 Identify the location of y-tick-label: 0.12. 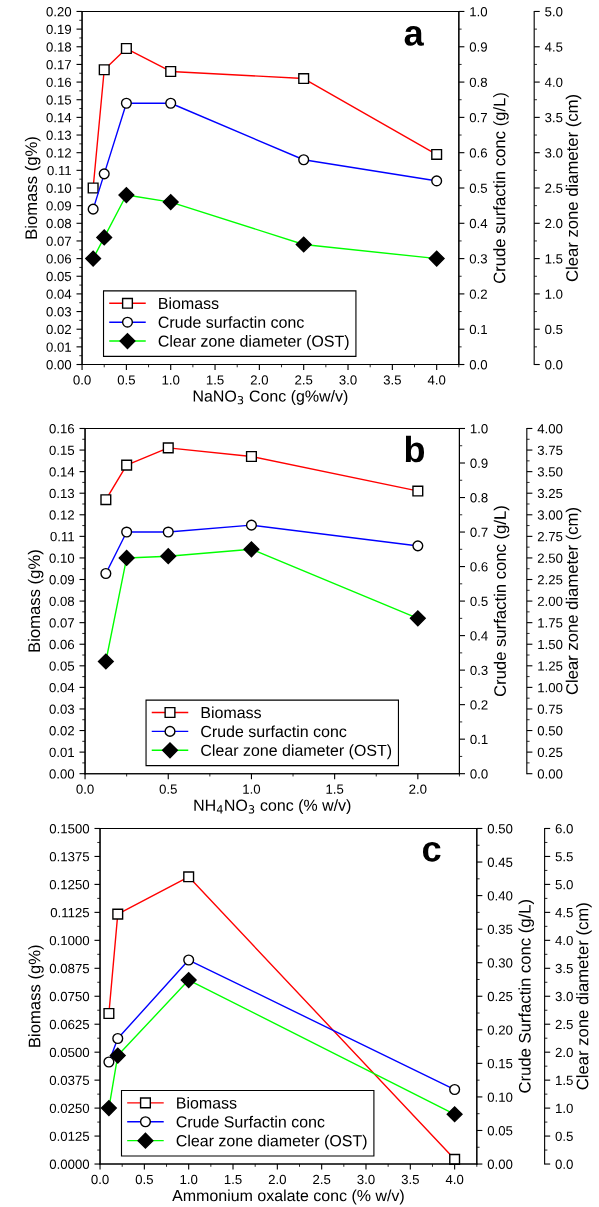
(61, 515).